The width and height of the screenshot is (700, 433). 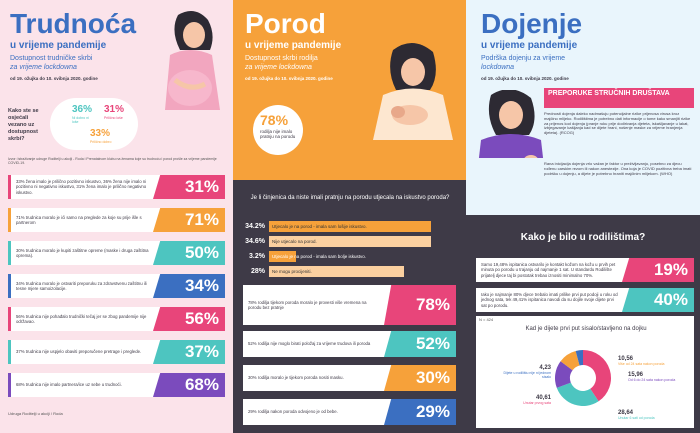 I want to click on pregnancy-bar-value: 50%, so click(x=189, y=253).